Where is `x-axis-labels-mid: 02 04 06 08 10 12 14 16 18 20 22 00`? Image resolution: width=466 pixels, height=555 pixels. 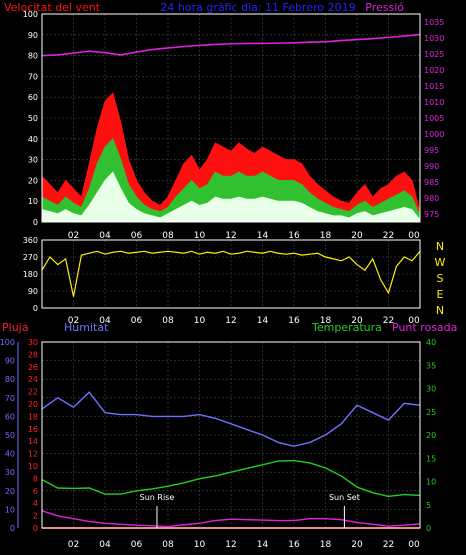 x-axis-labels-mid: 02 04 06 08 10 12 14 16 18 20 22 00 is located at coordinates (244, 321).